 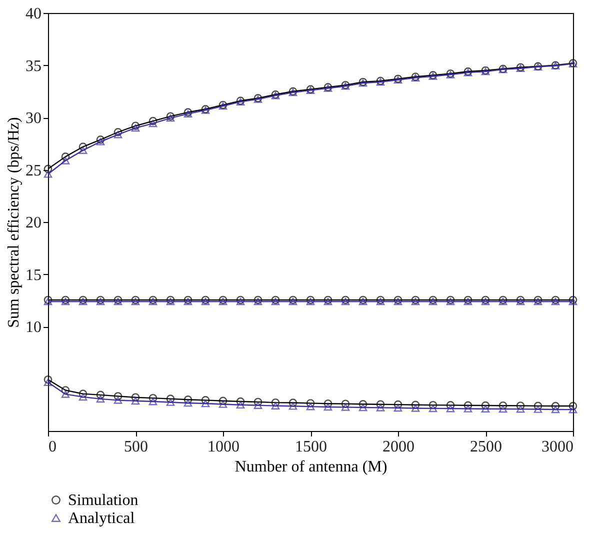 I want to click on x-tick-label: 2000, so click(x=398, y=447).